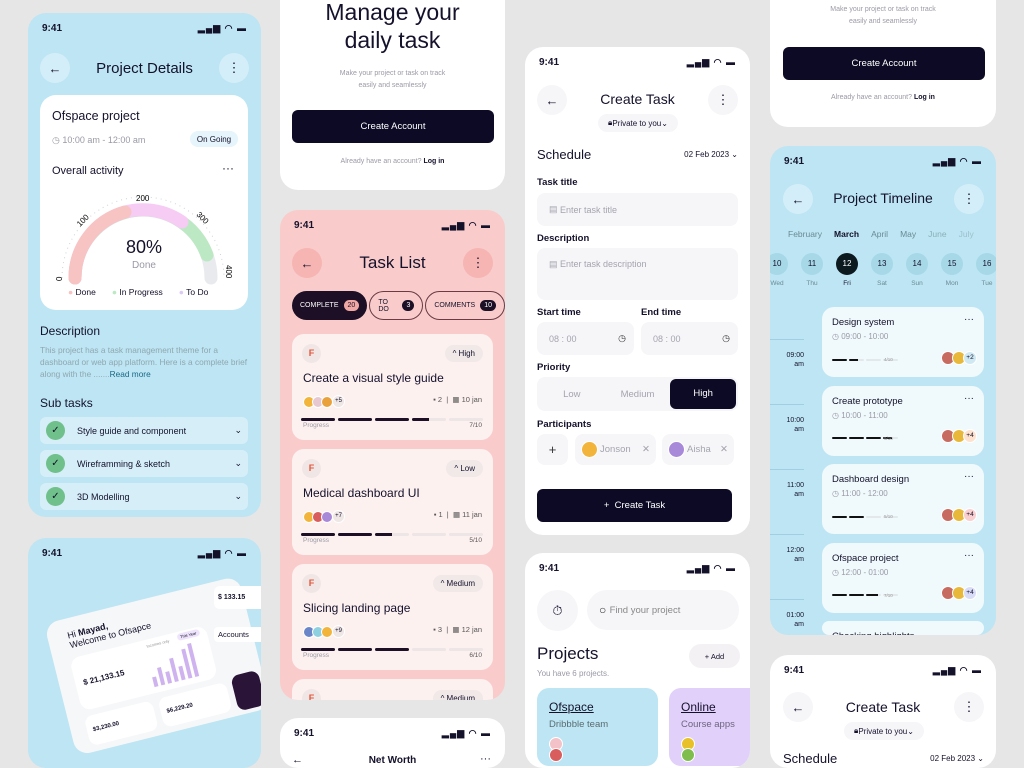 The height and width of the screenshot is (768, 1024). Describe the element at coordinates (465, 305) in the screenshot. I see `tab-comments: COMMENTS 10` at that location.